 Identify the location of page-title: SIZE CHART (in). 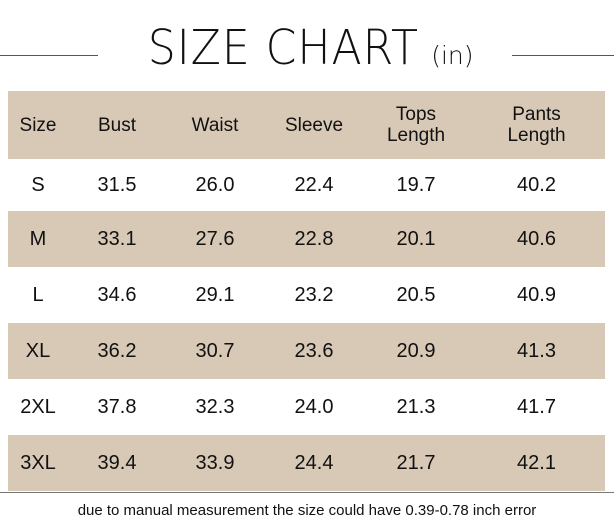
(305, 54).